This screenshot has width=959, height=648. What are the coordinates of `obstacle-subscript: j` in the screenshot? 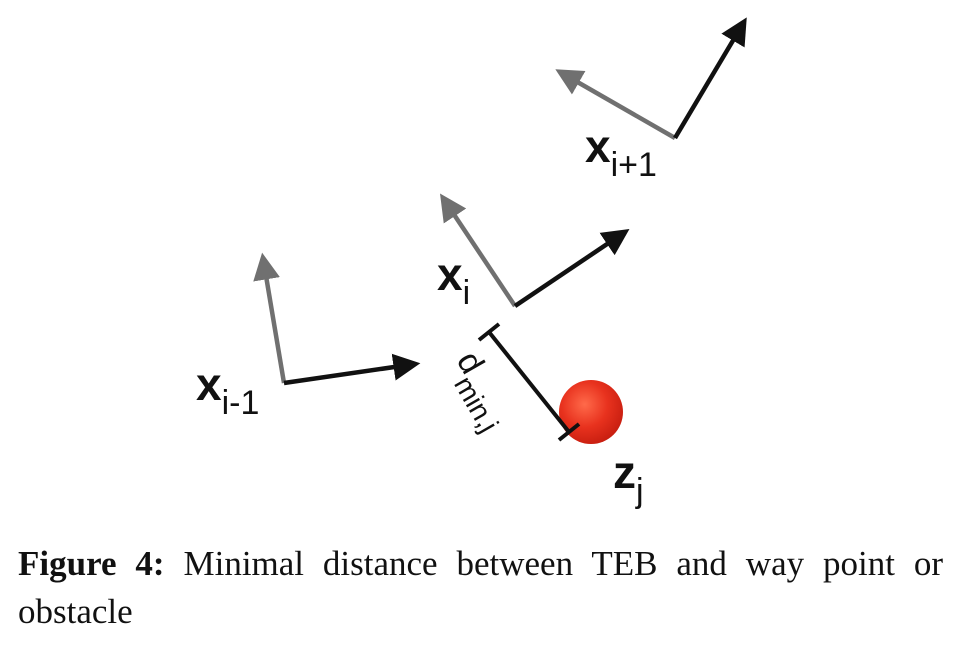 It's located at (639, 491).